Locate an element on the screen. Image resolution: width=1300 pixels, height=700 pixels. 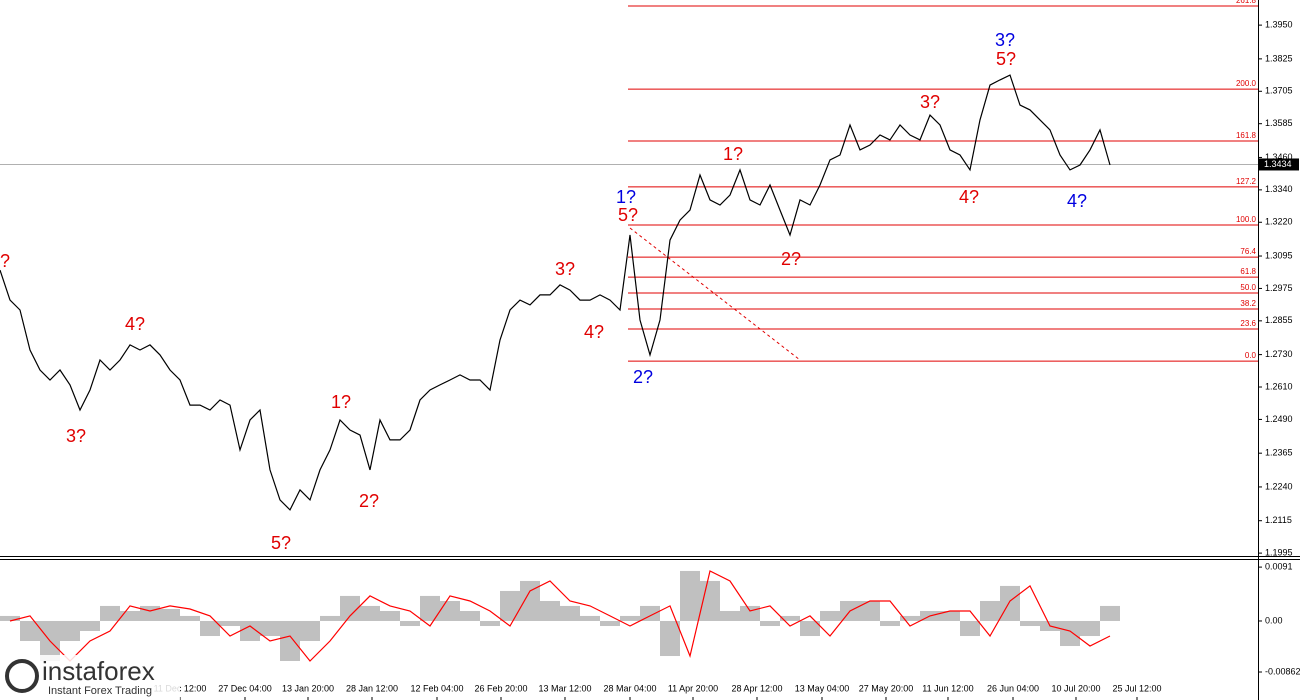
y-tick-label: 1.3460 is located at coordinates (1279, 157).